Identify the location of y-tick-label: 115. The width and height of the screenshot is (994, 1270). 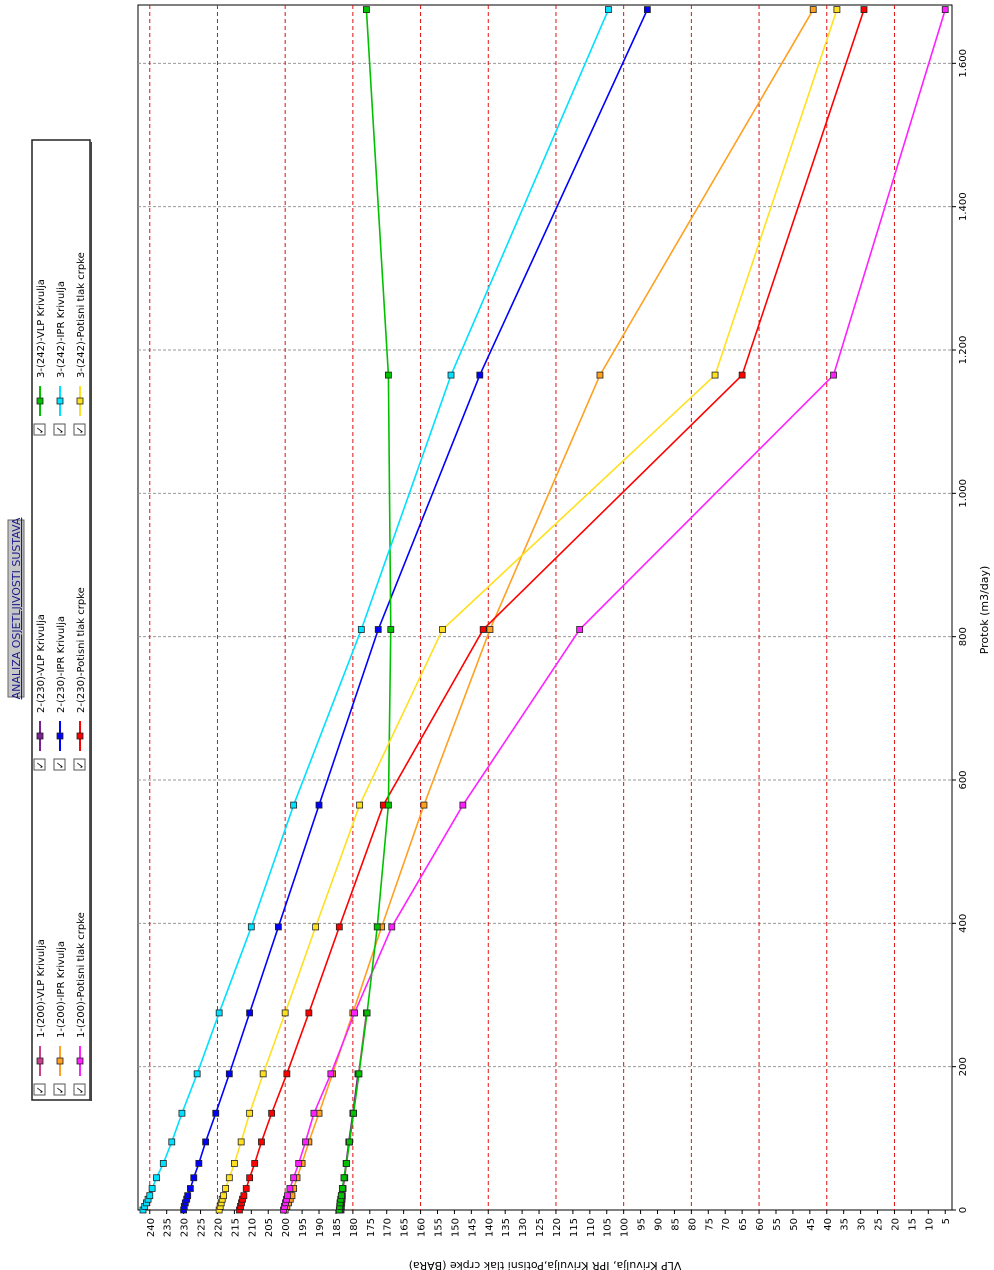
(574, 1227).